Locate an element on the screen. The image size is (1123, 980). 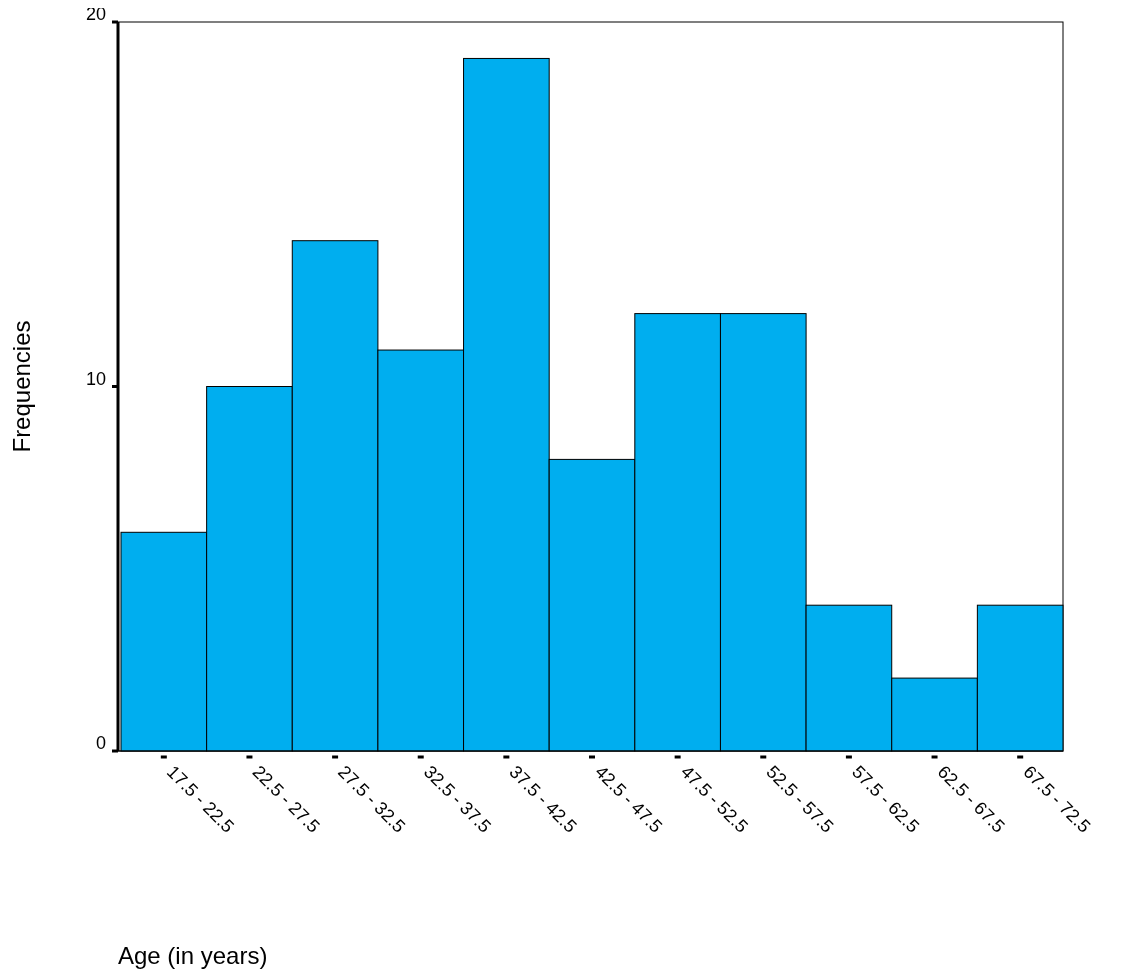
y-tick-label: 20 is located at coordinates (95, 14).